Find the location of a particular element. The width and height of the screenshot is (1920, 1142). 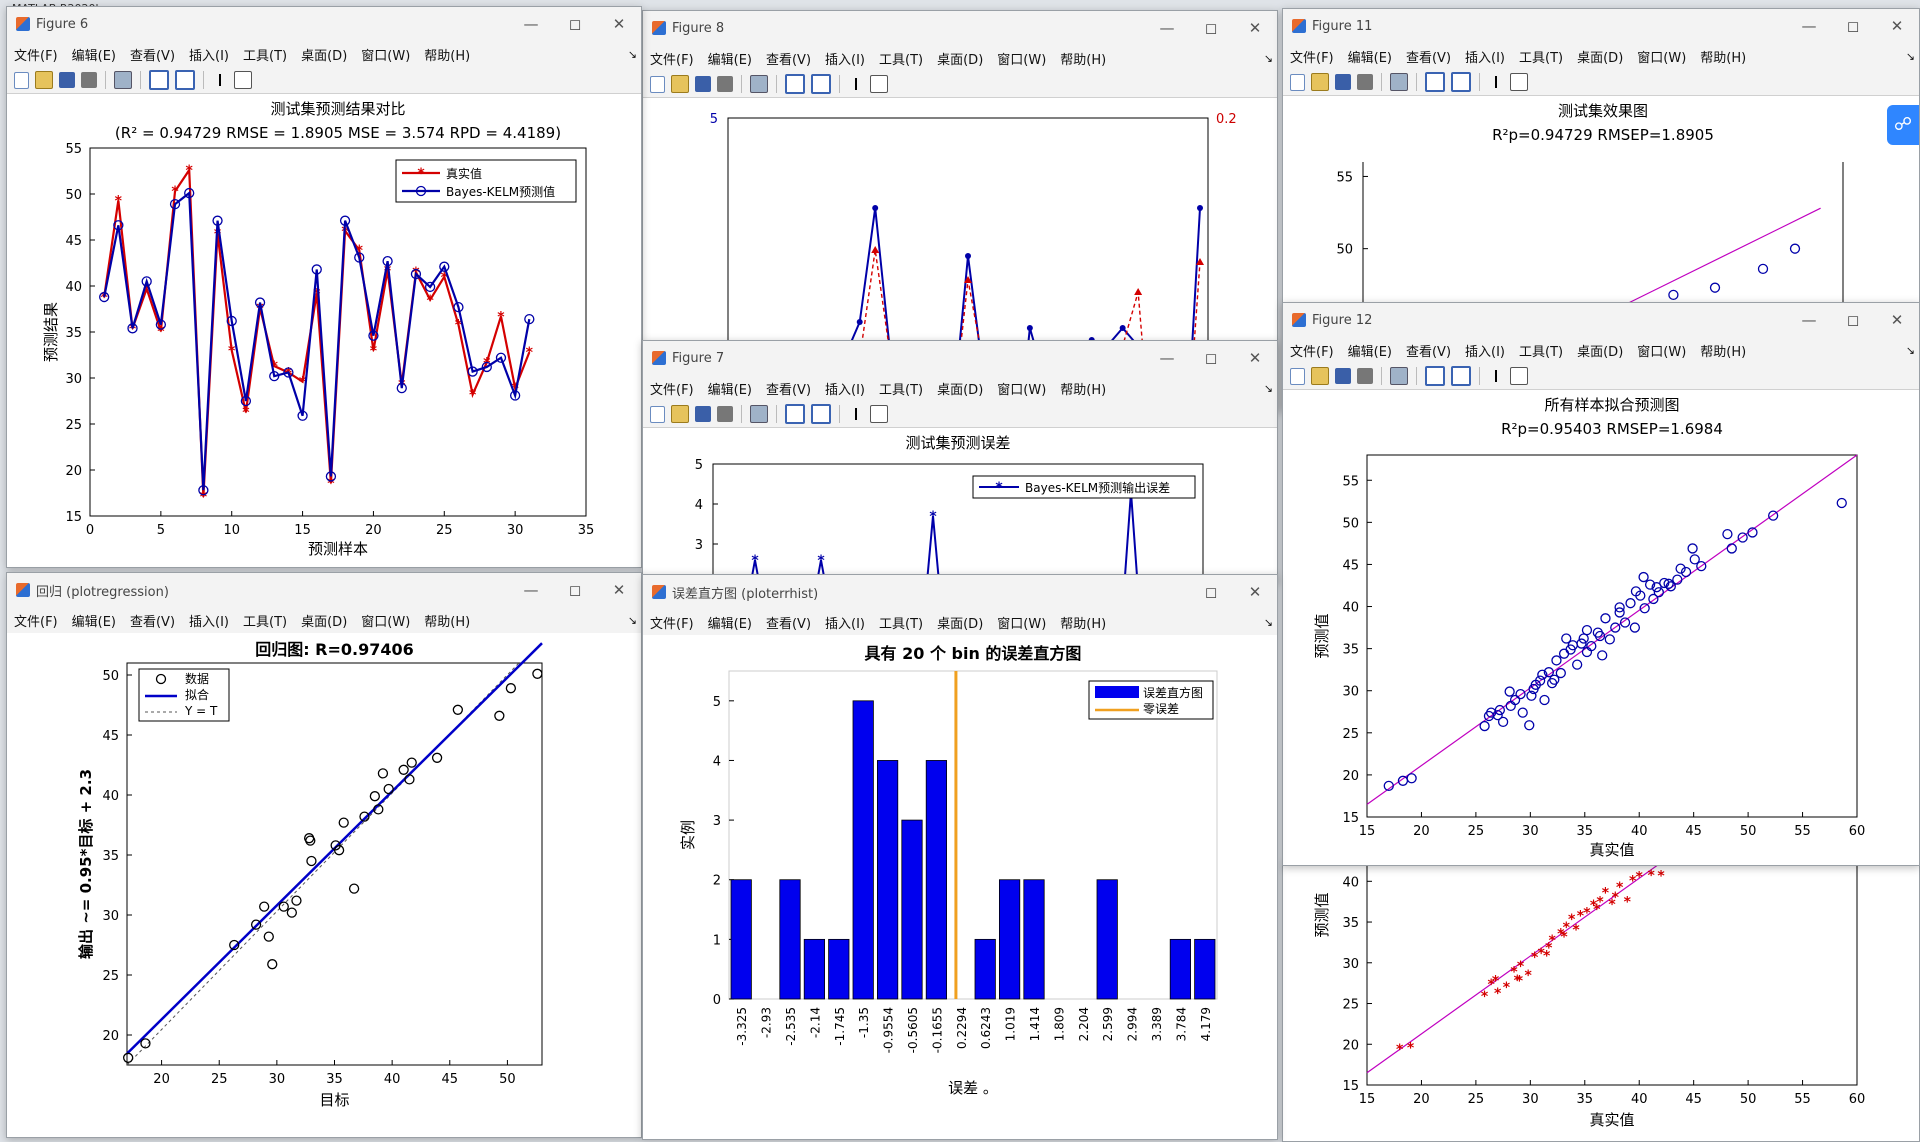

title-bar: 回归 (plotregression) — ◻ ✕ is located at coordinates (324, 590).